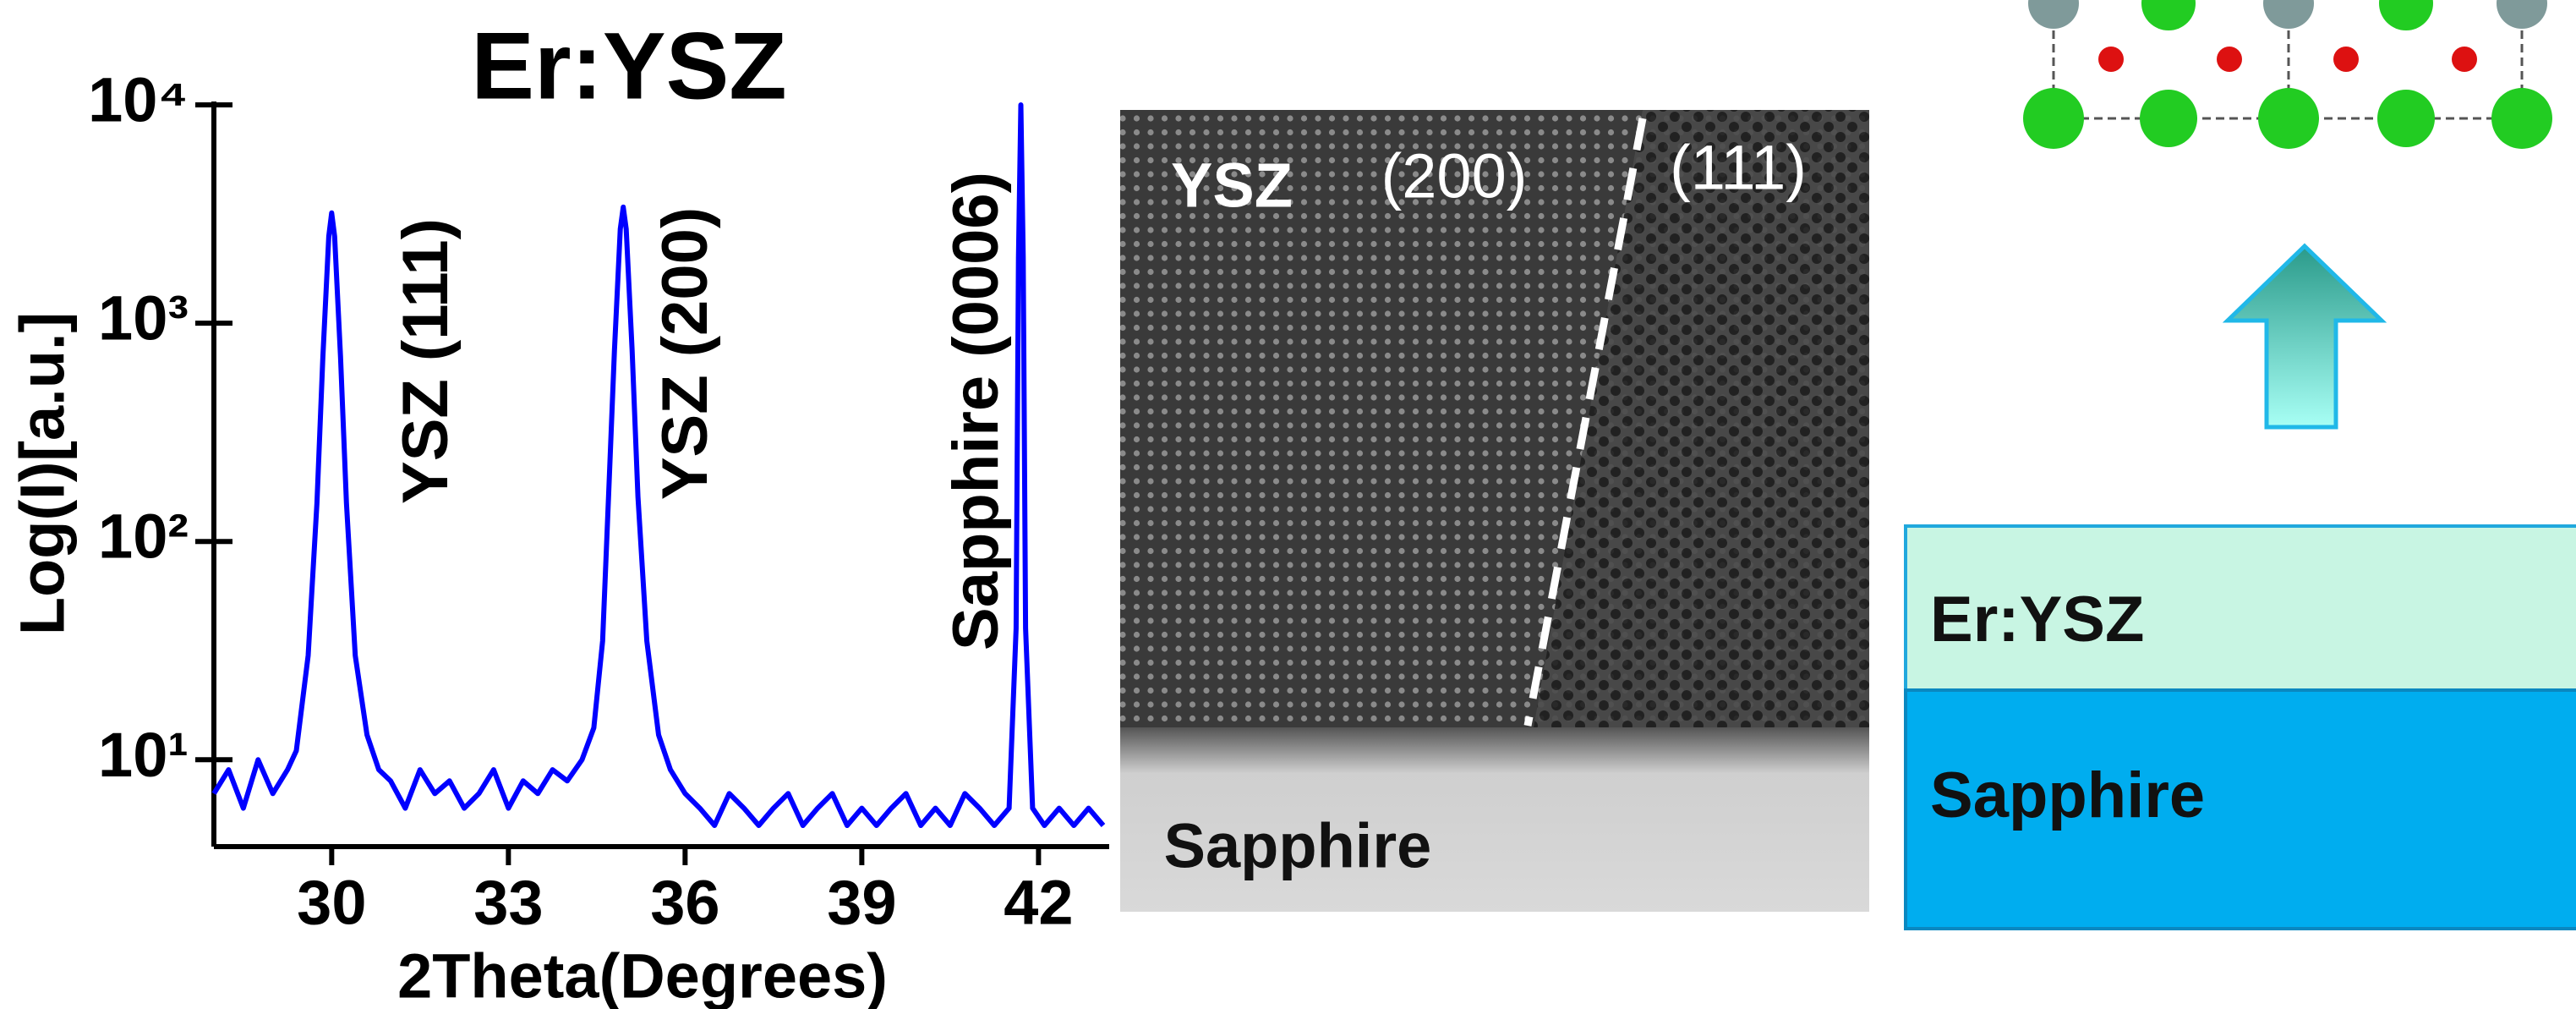  I want to click on x-tick-label: 39, so click(861, 903).